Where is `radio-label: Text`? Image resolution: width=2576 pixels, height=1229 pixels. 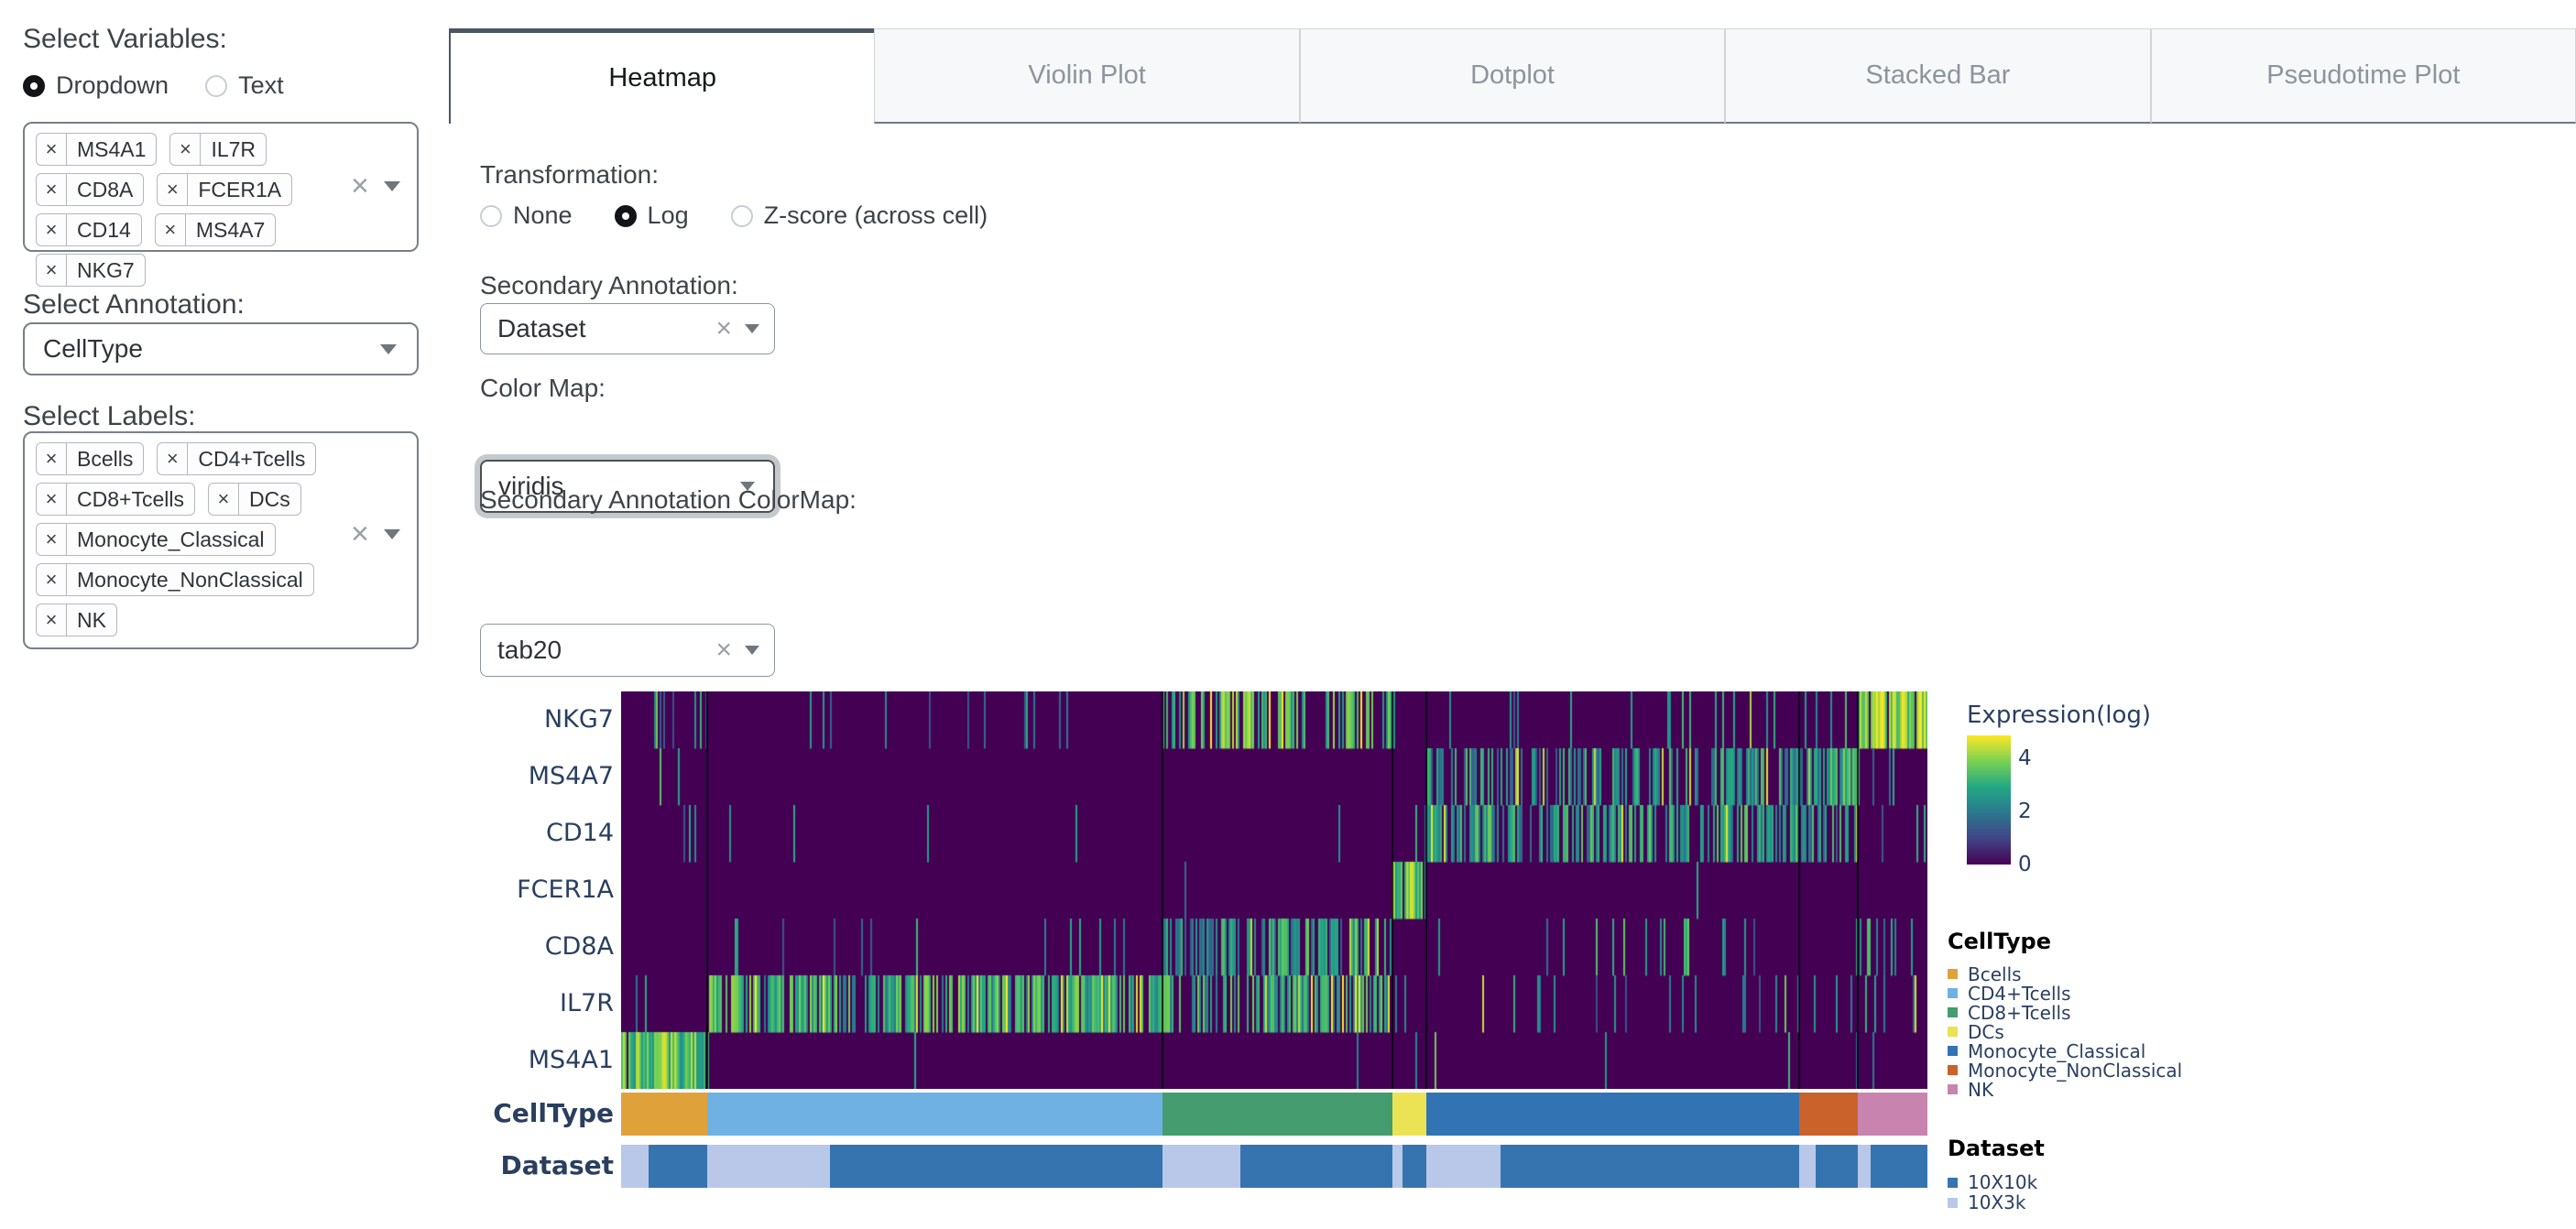
radio-label: Text is located at coordinates (261, 85).